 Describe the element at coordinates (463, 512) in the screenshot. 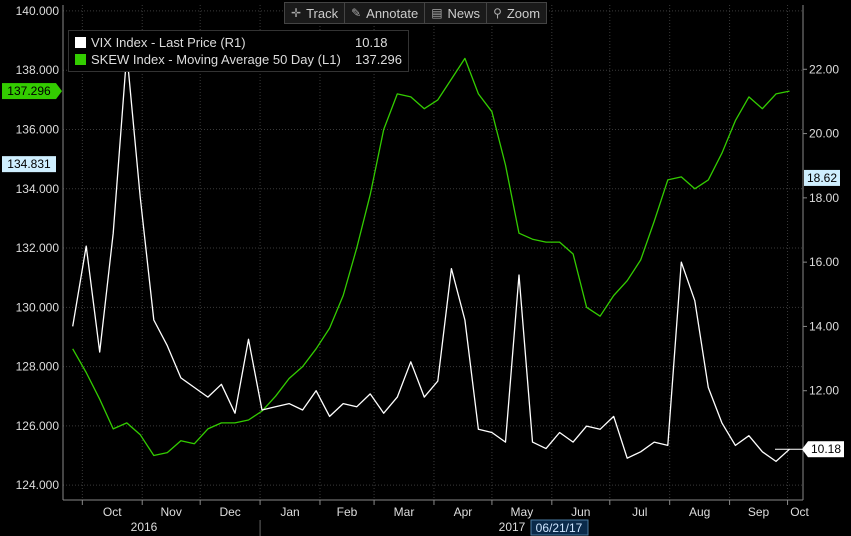

I see `x-tick-label: Apr` at that location.